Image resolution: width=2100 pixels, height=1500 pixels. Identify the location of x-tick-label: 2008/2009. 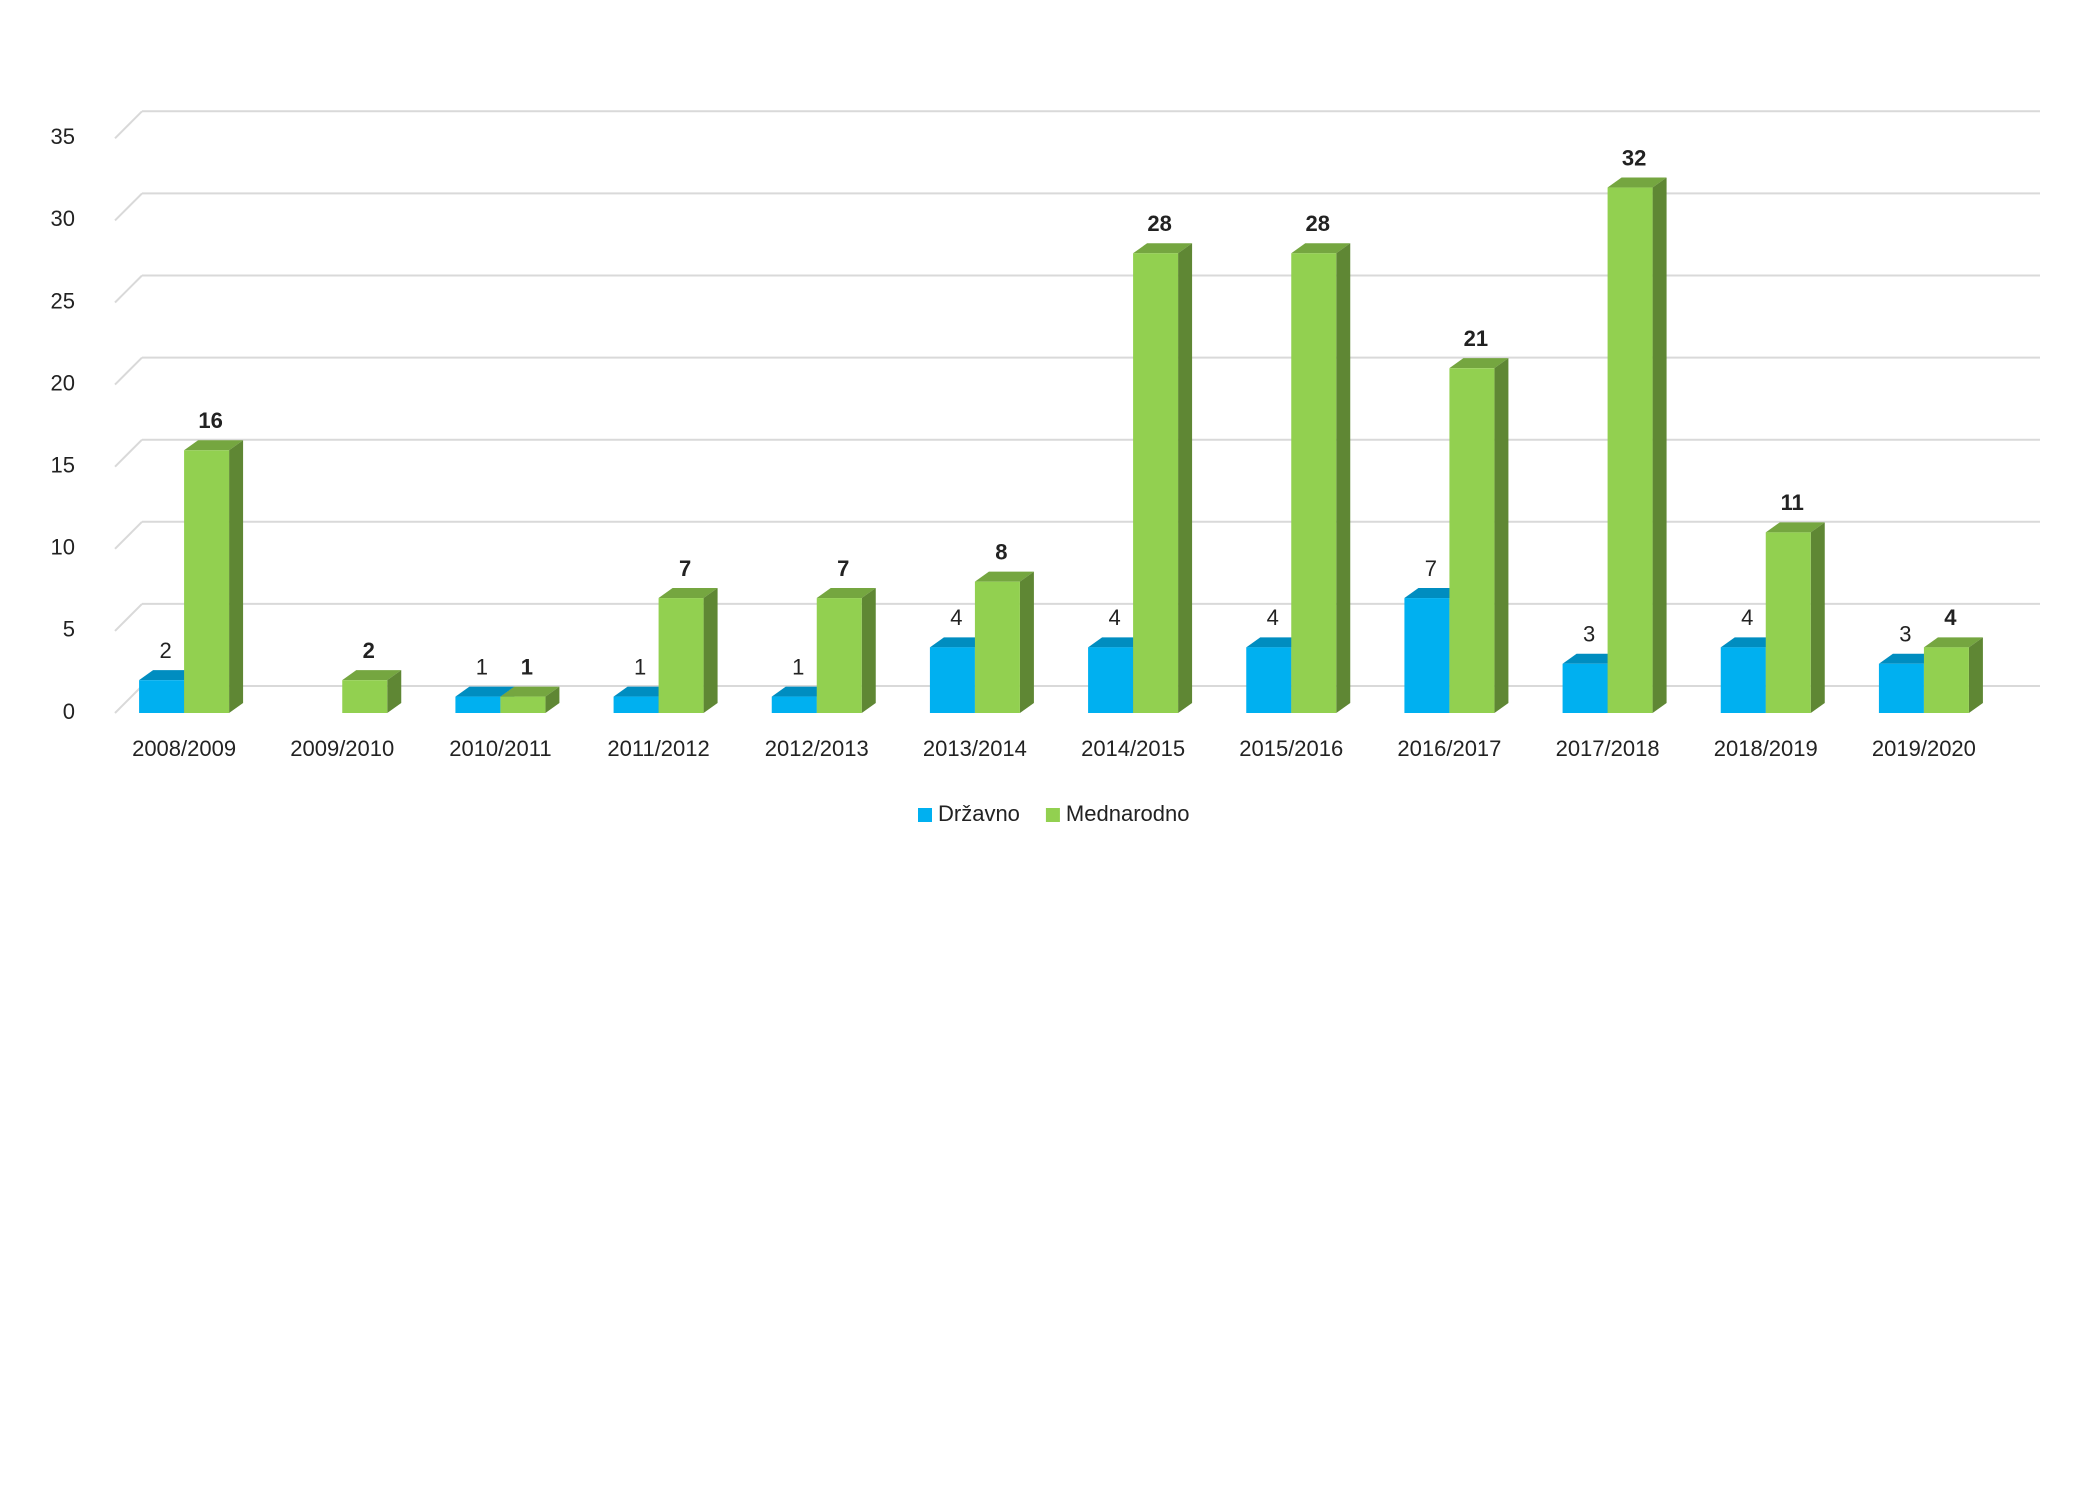
(184, 748).